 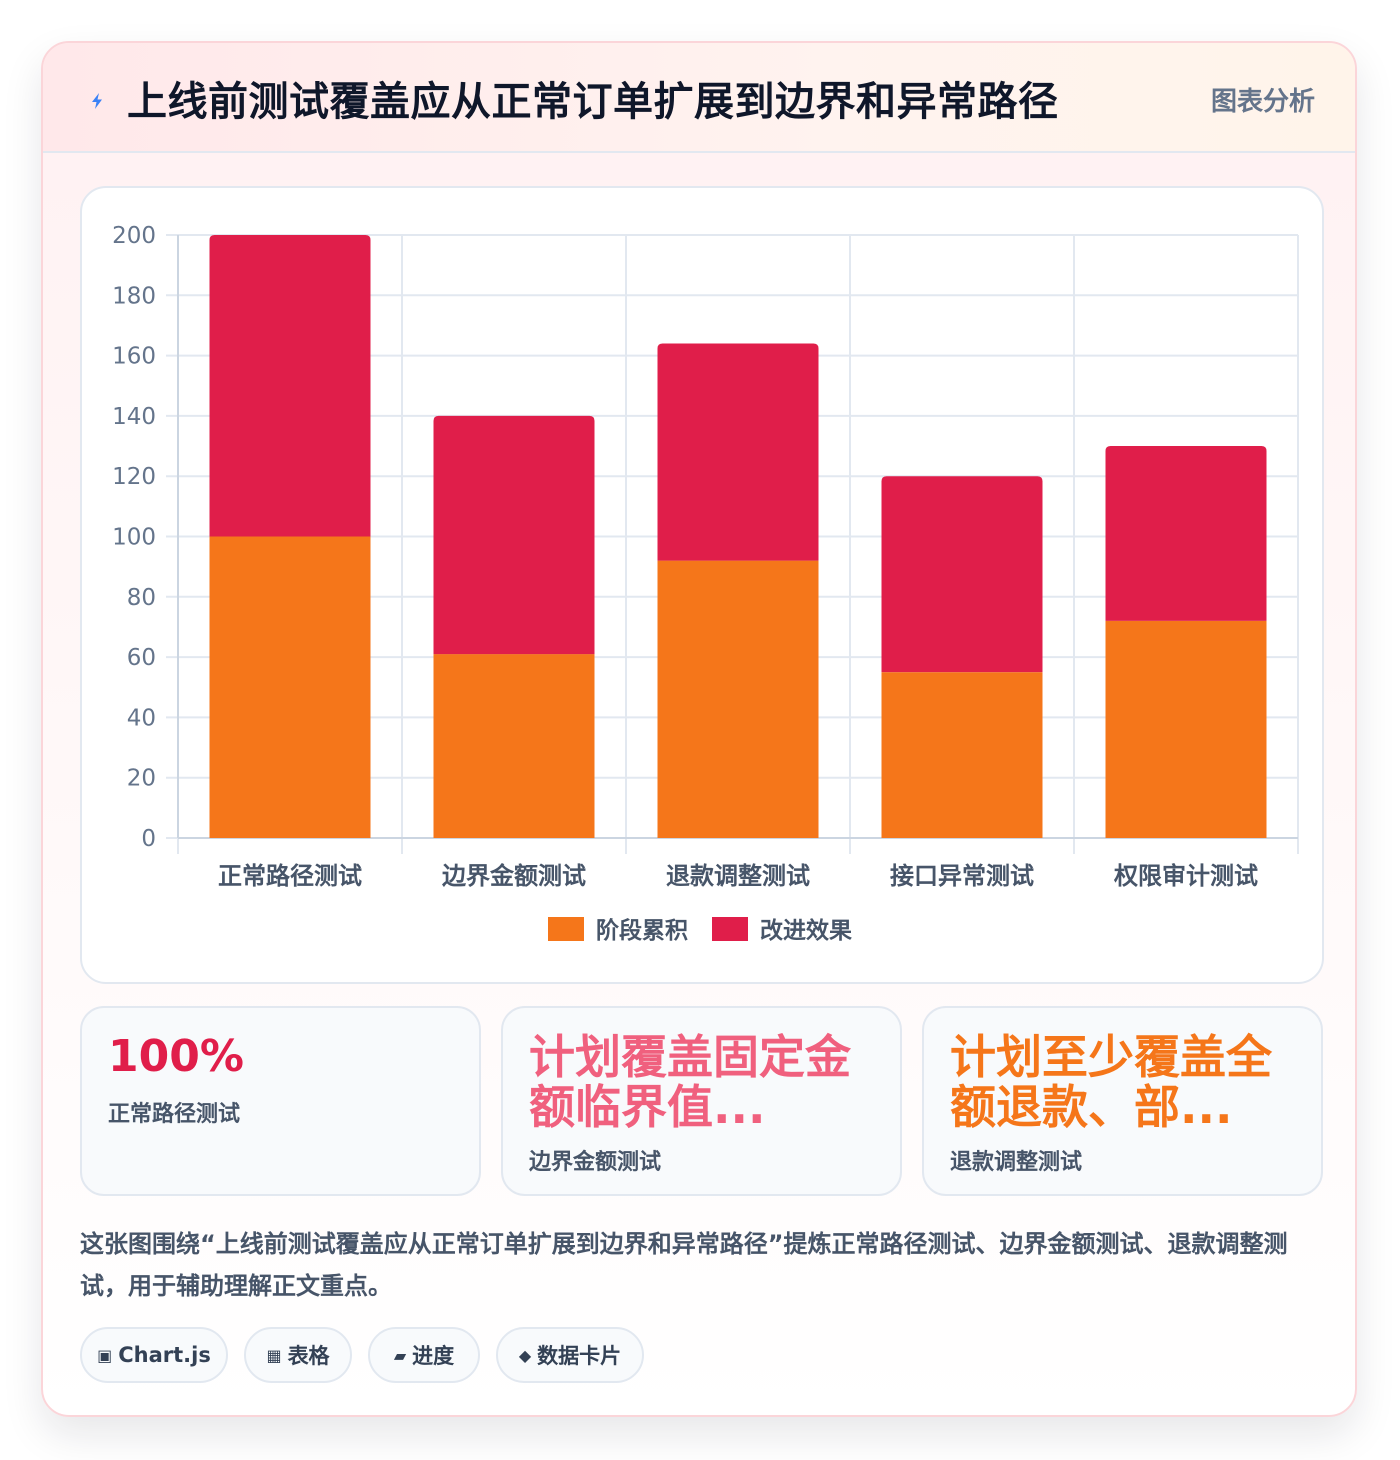 What do you see at coordinates (1185, 876) in the screenshot?
I see `x-tick-label: 权限审计测试` at bounding box center [1185, 876].